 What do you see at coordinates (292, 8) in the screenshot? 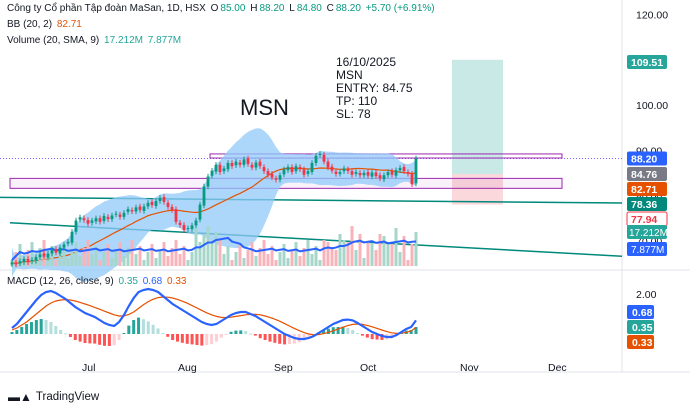
I see `legend-low-label: L` at bounding box center [292, 8].